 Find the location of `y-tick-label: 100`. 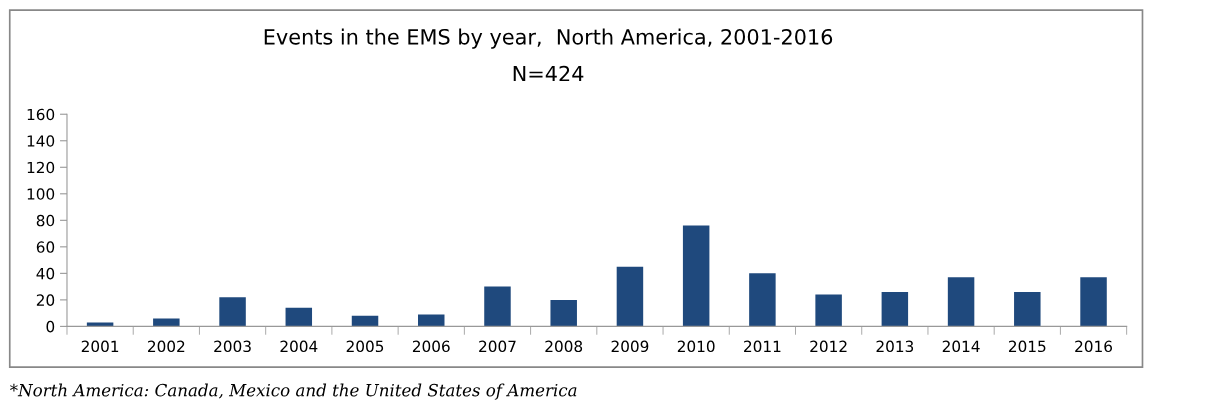

y-tick-label: 100 is located at coordinates (41, 194).